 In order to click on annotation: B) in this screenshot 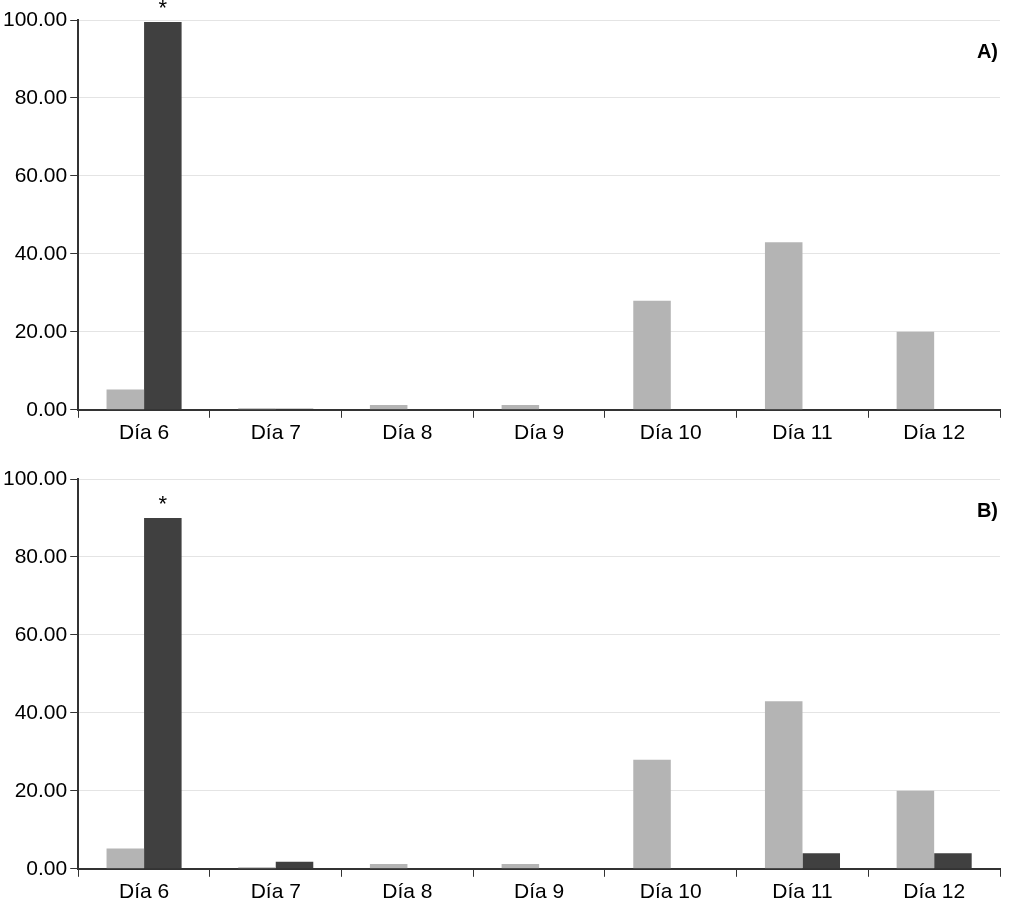, I will do `click(987, 509)`.